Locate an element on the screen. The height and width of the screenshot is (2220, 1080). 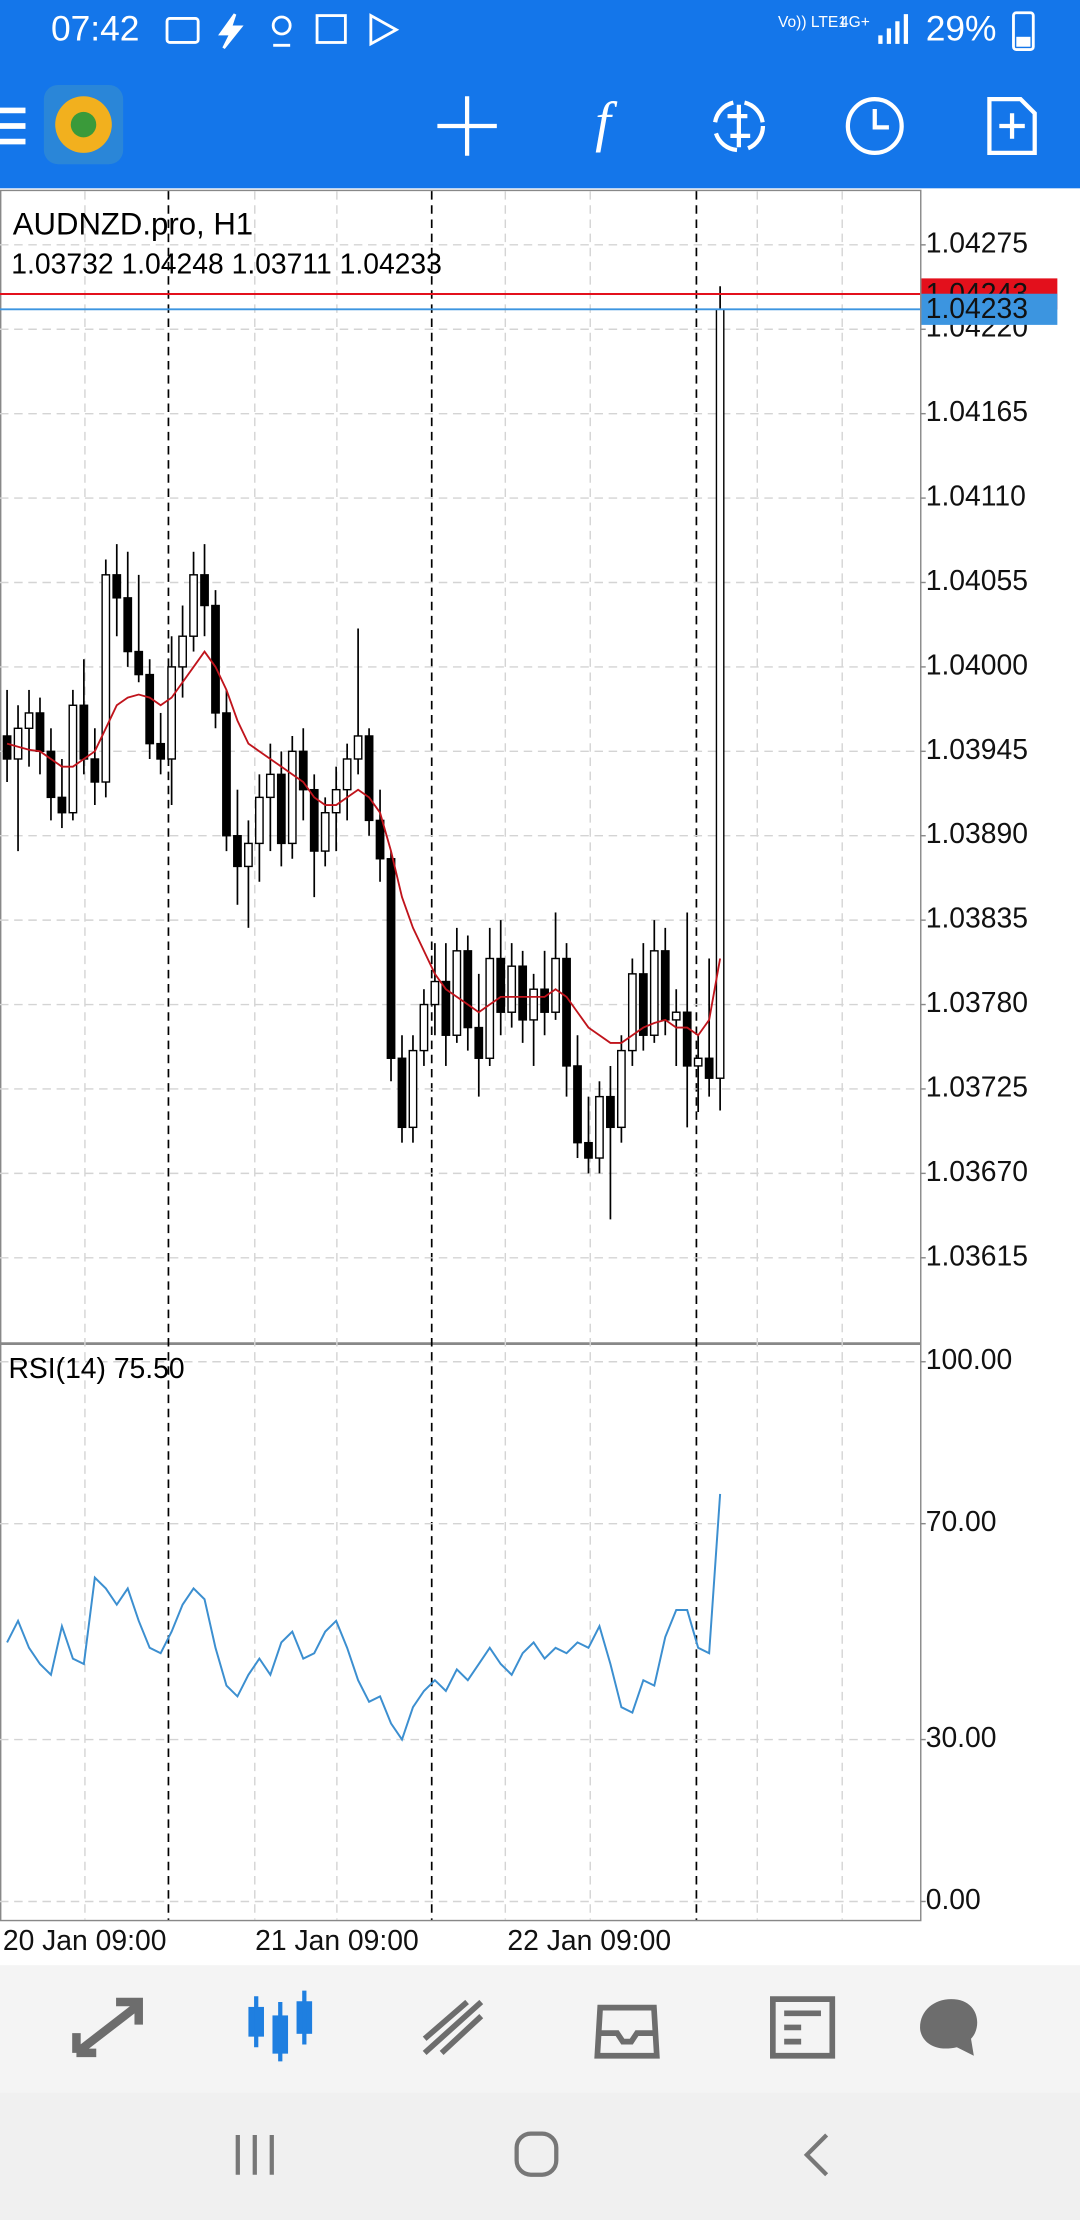
status-time: 07:42 is located at coordinates (95, 28).